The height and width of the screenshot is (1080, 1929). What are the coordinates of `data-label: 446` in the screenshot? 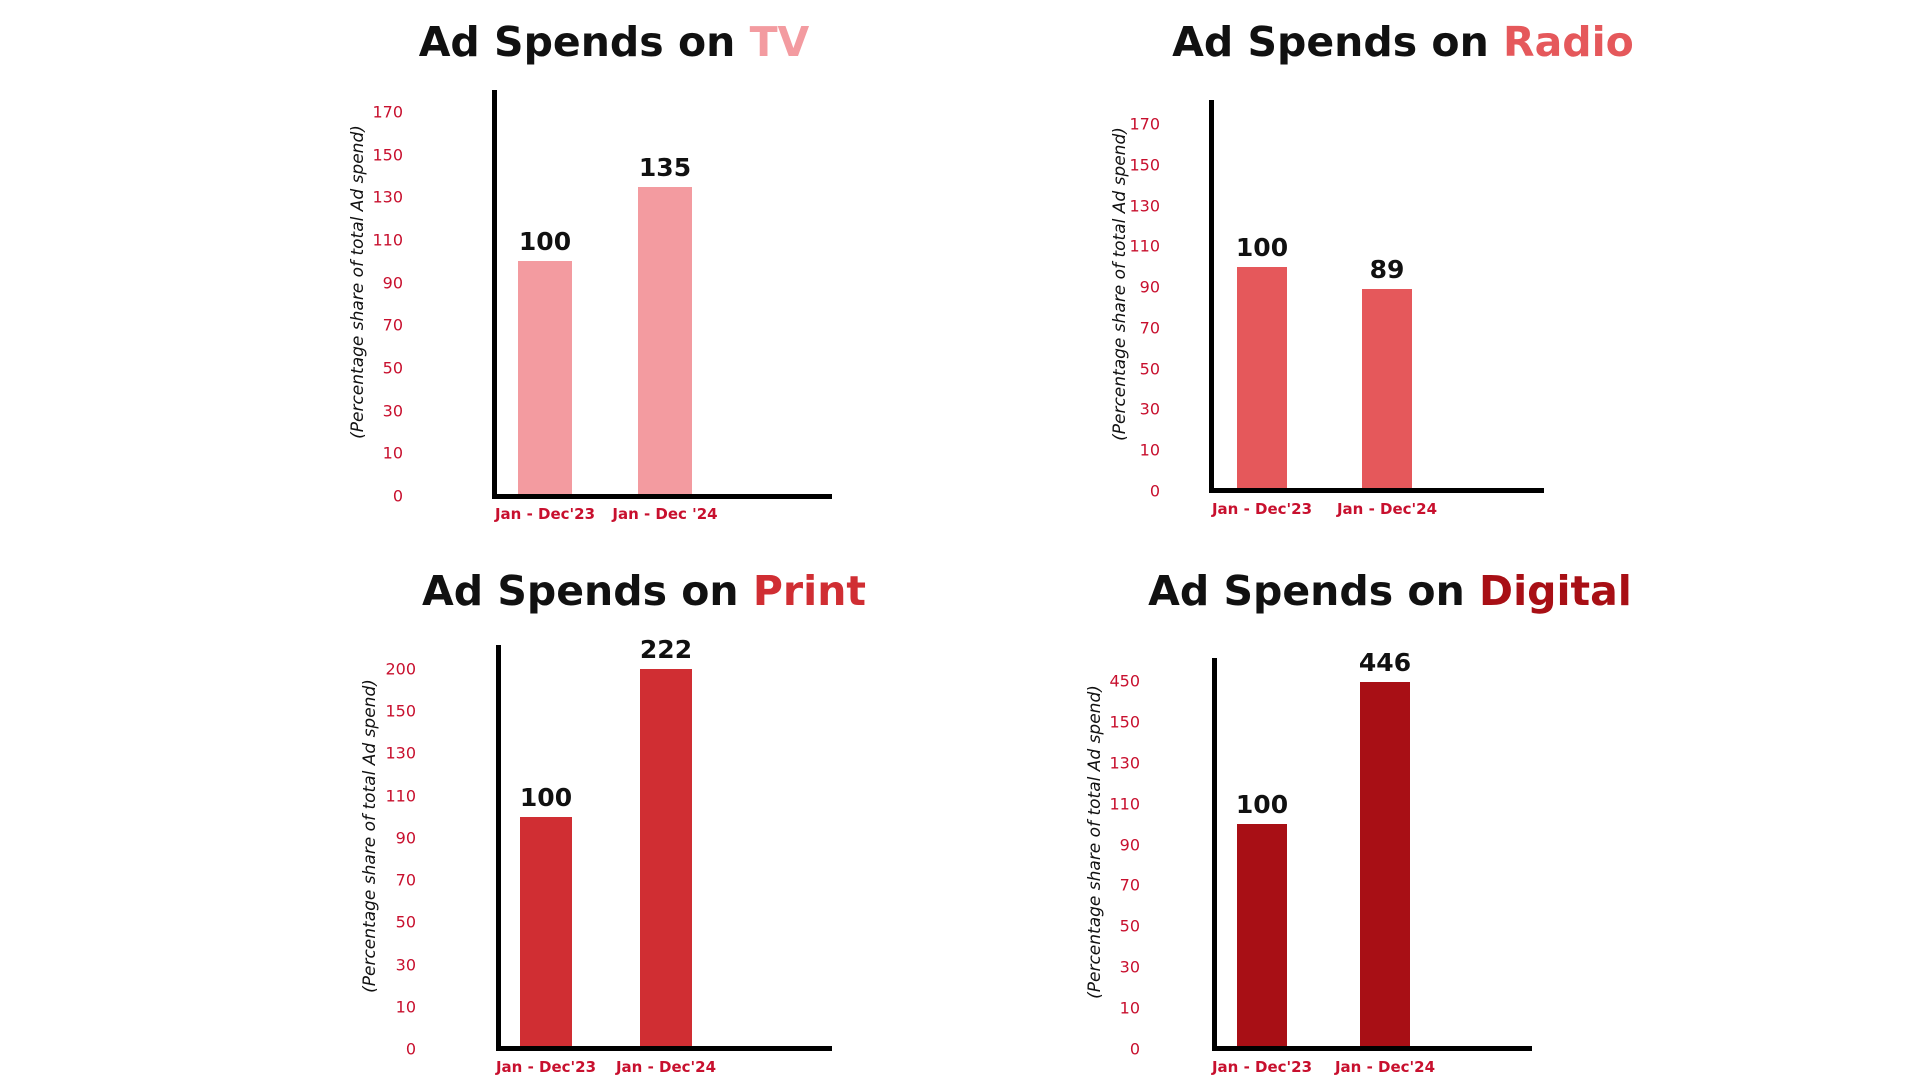 It's located at (1385, 662).